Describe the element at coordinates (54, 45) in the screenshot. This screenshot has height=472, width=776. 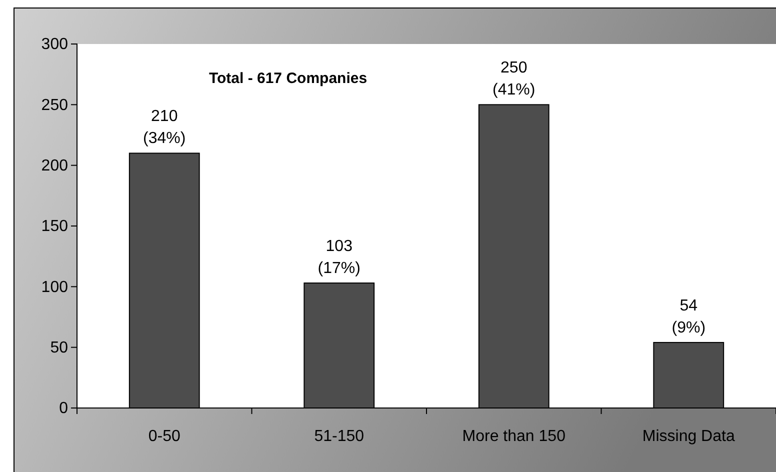
I see `y-tick-label: 300` at that location.